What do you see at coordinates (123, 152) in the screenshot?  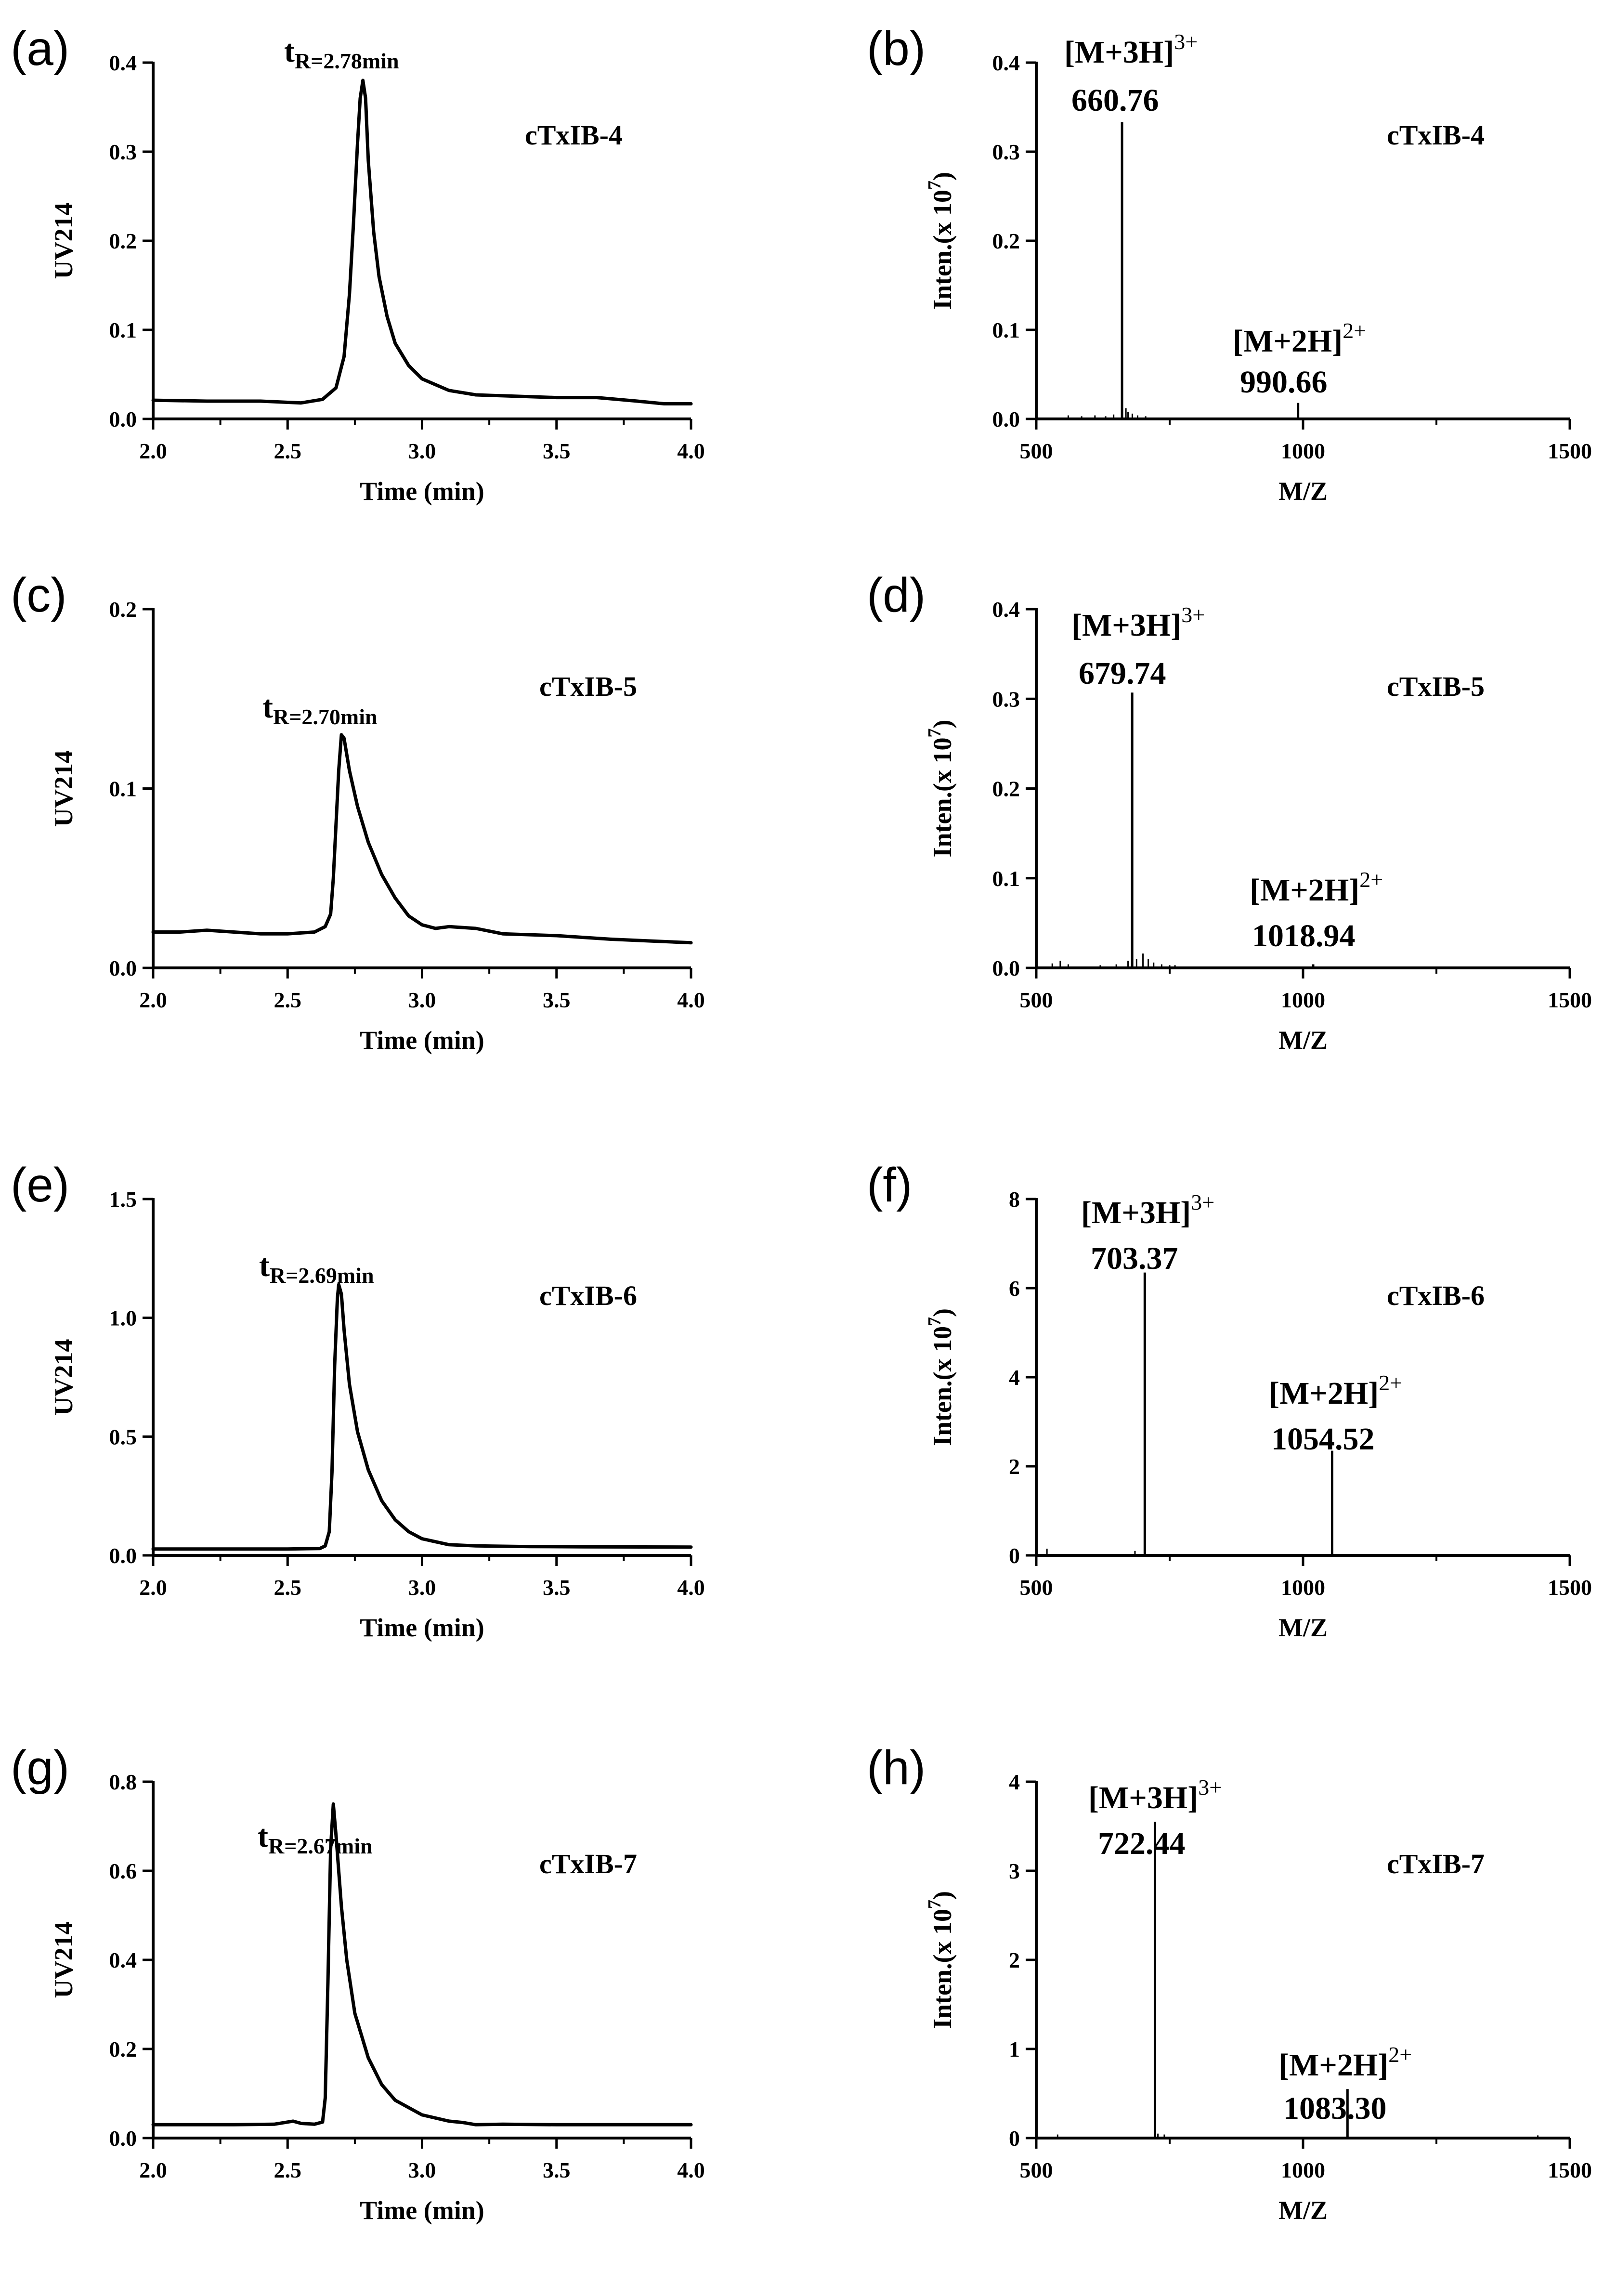 I see `y-tick-label: 0.3` at bounding box center [123, 152].